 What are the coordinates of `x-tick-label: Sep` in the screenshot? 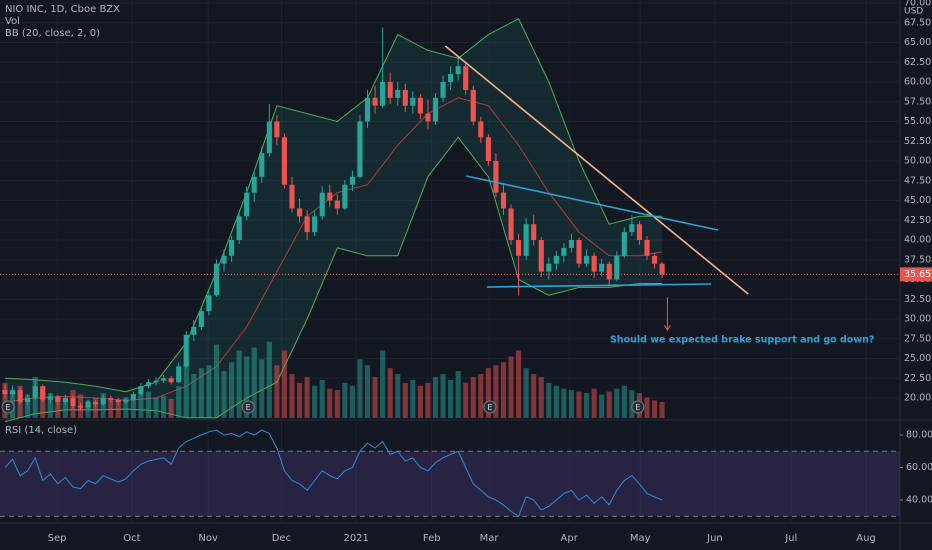 It's located at (57, 538).